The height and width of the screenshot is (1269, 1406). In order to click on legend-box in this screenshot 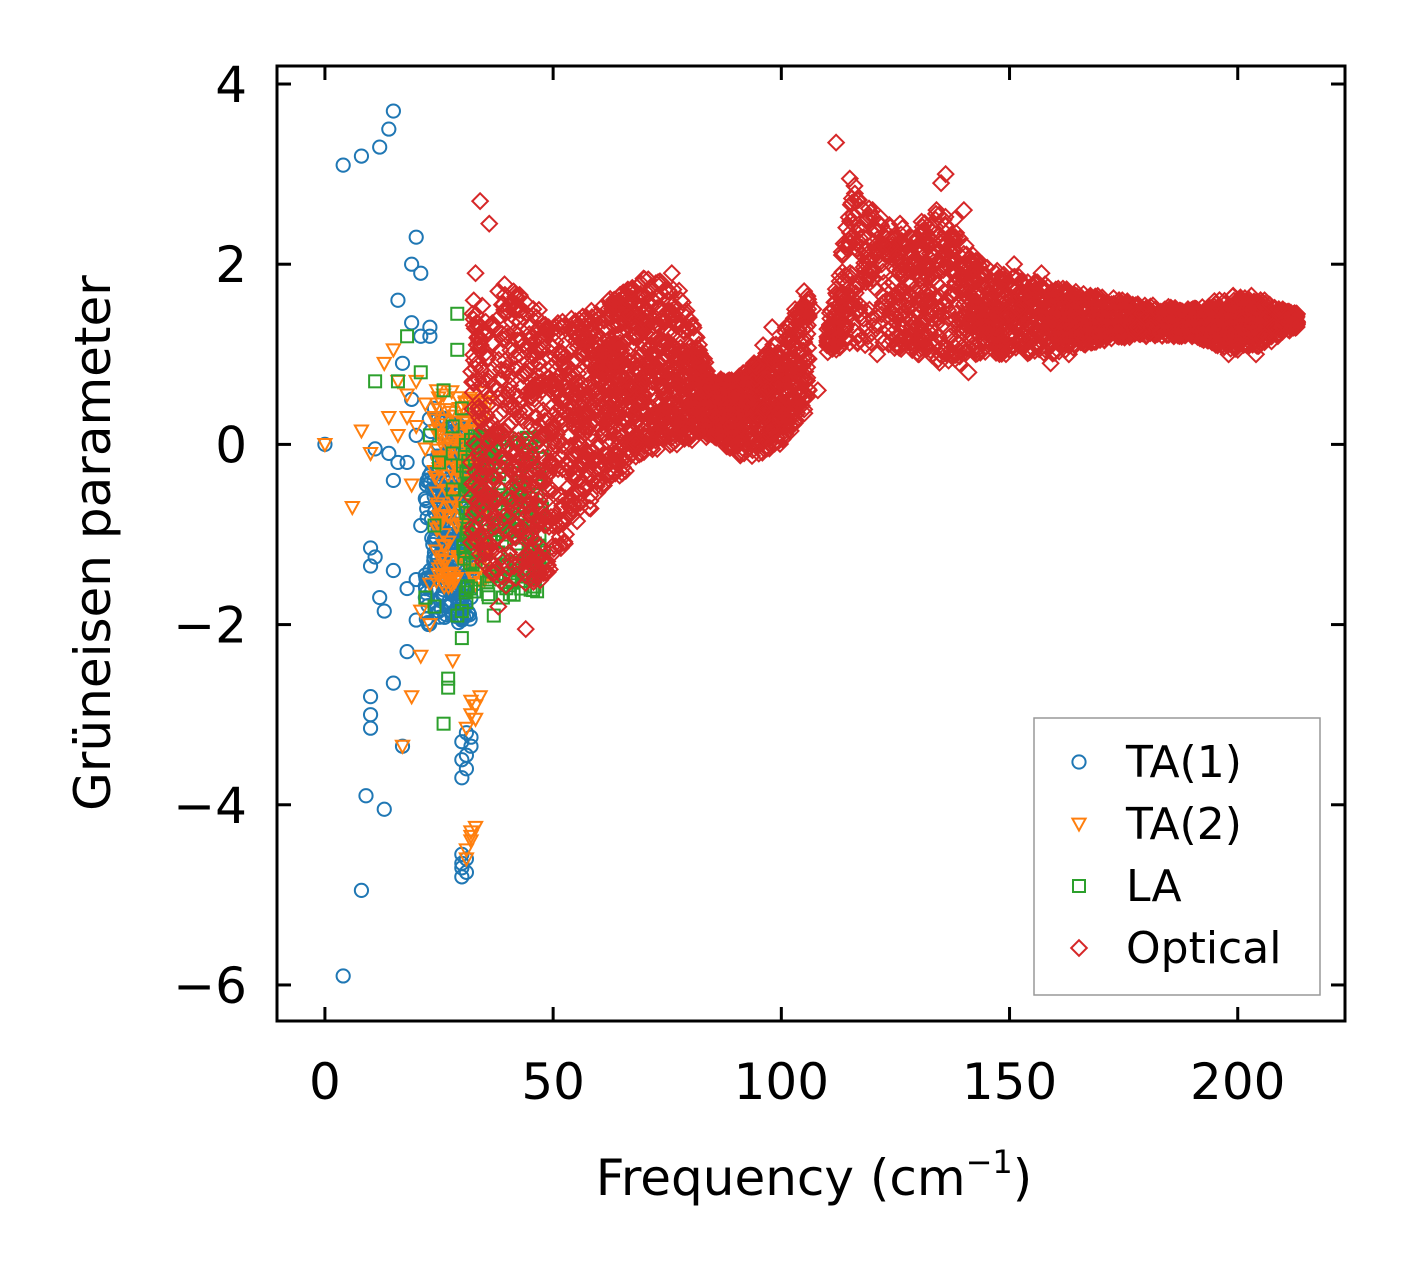, I will do `click(1177, 856)`.